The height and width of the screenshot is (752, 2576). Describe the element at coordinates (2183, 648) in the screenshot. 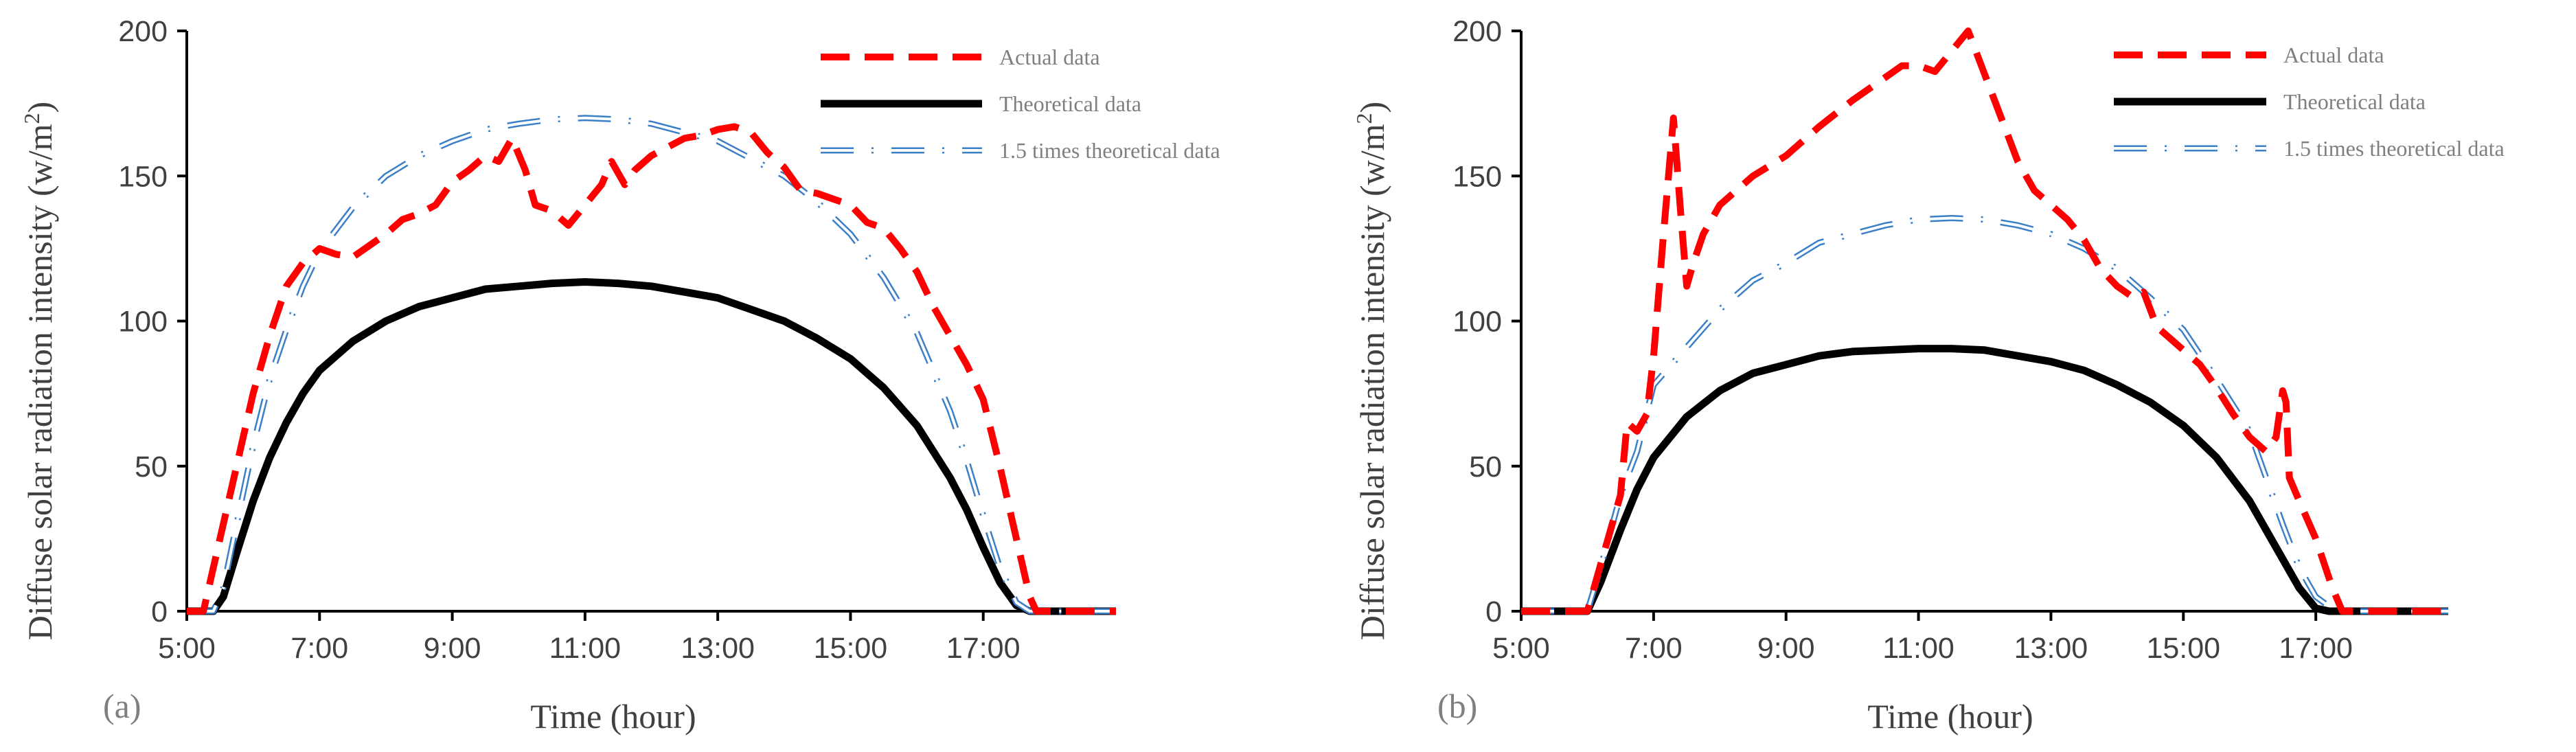

I see `panel-b-xtick-label: 15:00` at that location.